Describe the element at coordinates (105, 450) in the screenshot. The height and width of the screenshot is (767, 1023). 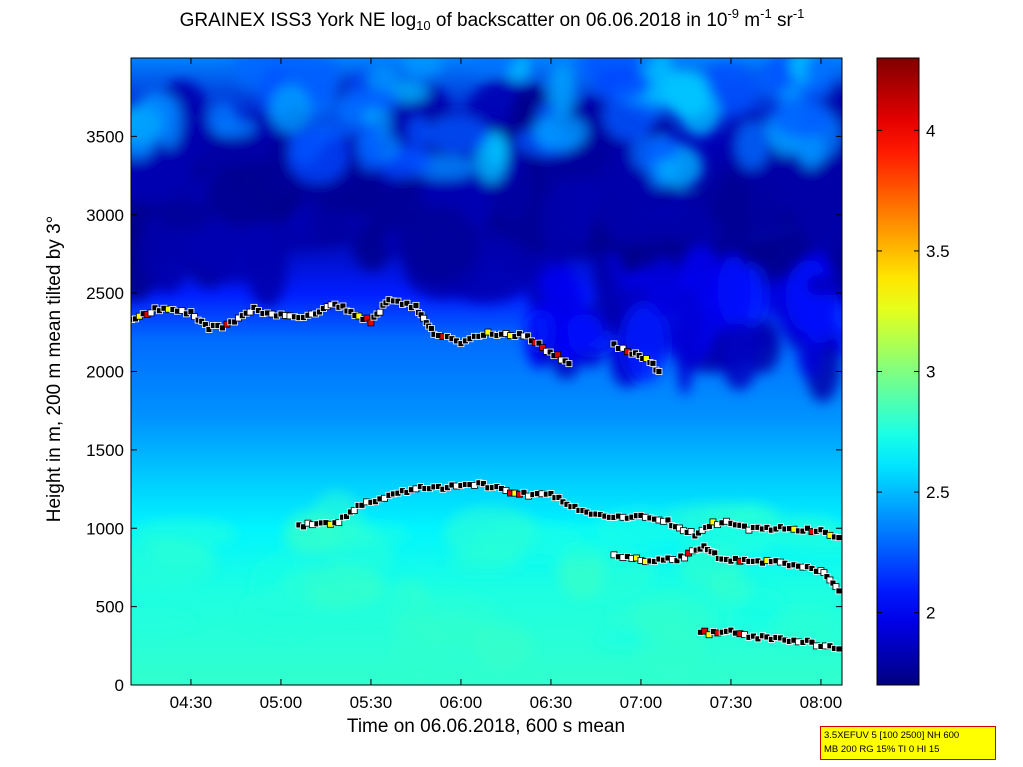
I see `y-tick-label: 1500` at that location.